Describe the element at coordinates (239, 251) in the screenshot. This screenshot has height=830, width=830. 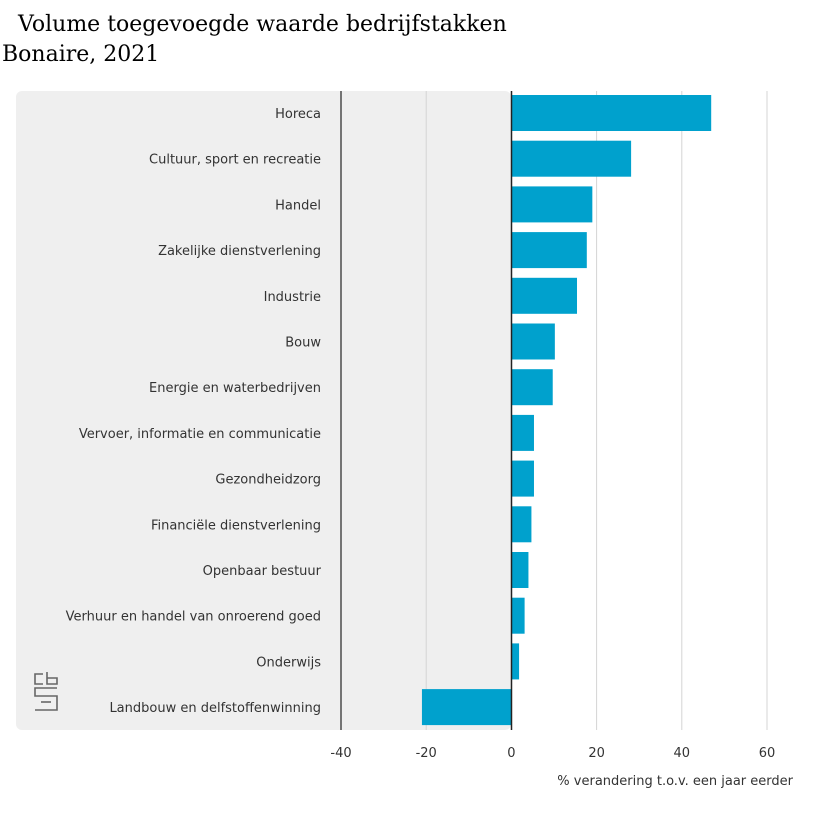
I see `category-label: Zakelijke dienstverlening` at that location.